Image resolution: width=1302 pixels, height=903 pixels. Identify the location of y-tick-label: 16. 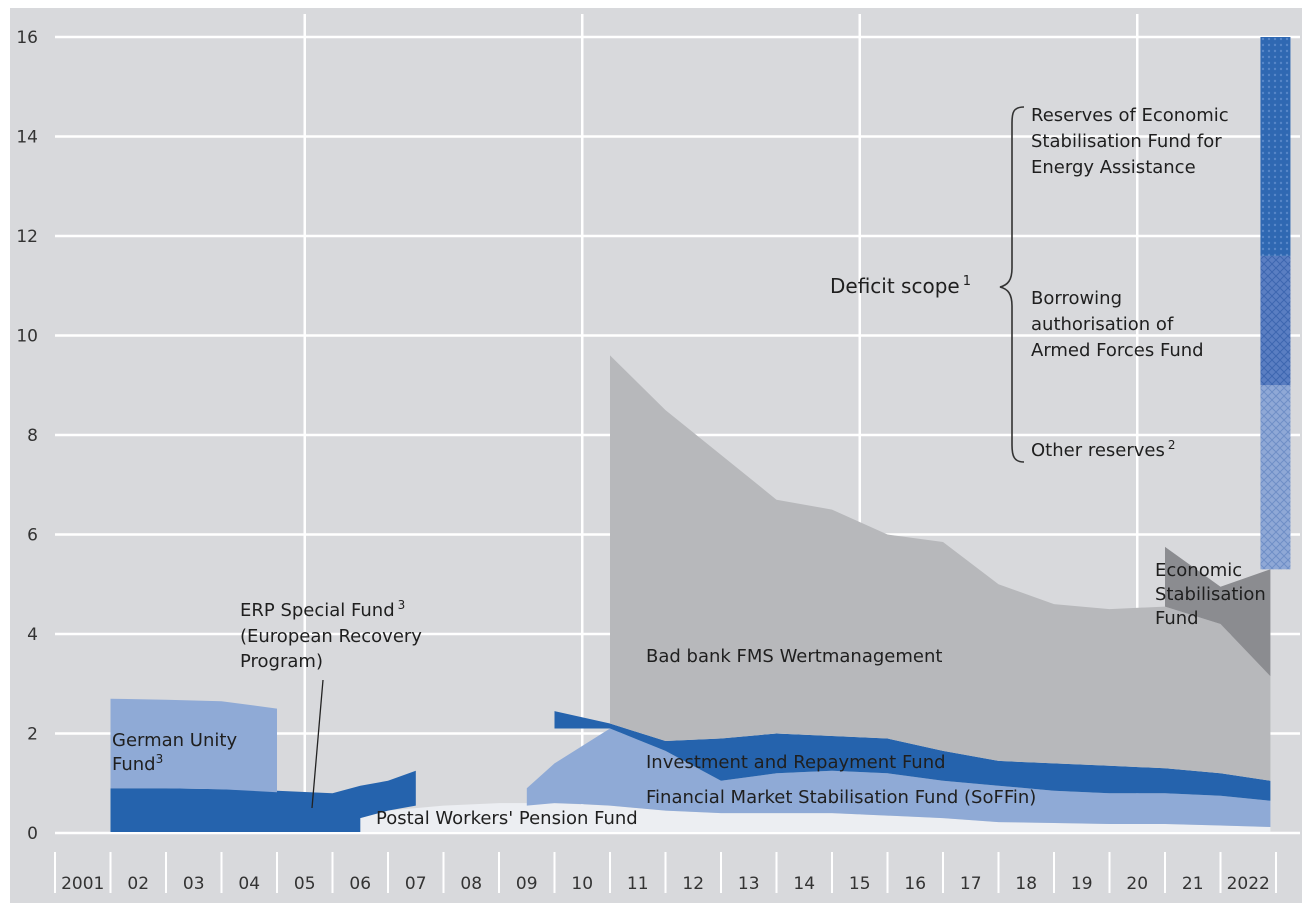
(27, 38).